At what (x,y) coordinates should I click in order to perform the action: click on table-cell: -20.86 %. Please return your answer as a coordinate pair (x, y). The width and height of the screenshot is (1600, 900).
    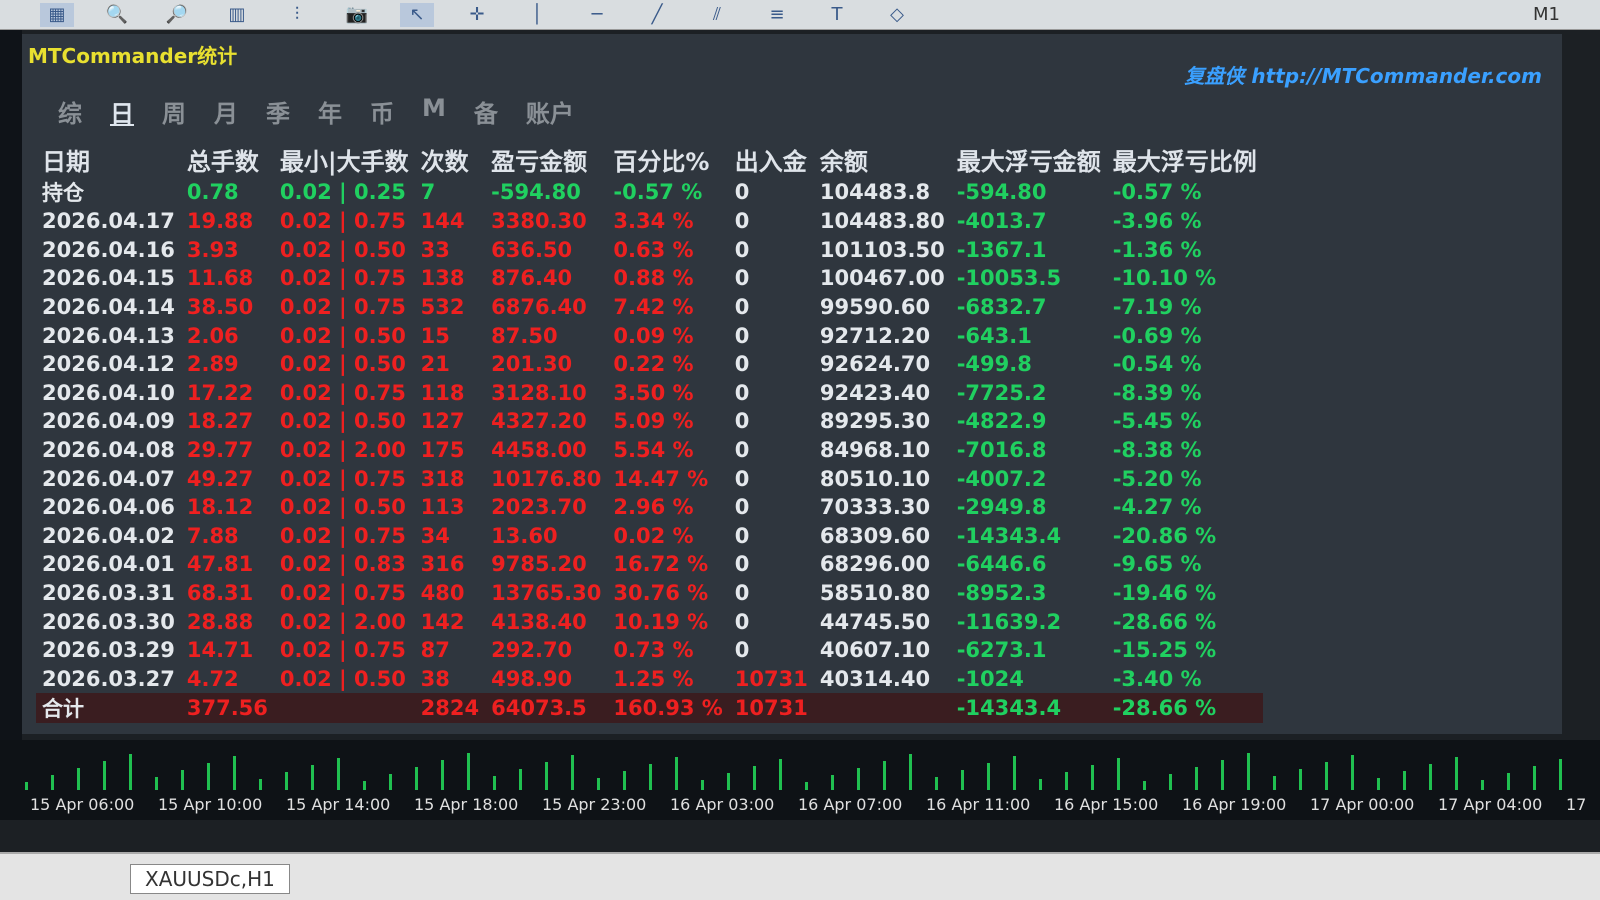
    Looking at the image, I should click on (1164, 535).